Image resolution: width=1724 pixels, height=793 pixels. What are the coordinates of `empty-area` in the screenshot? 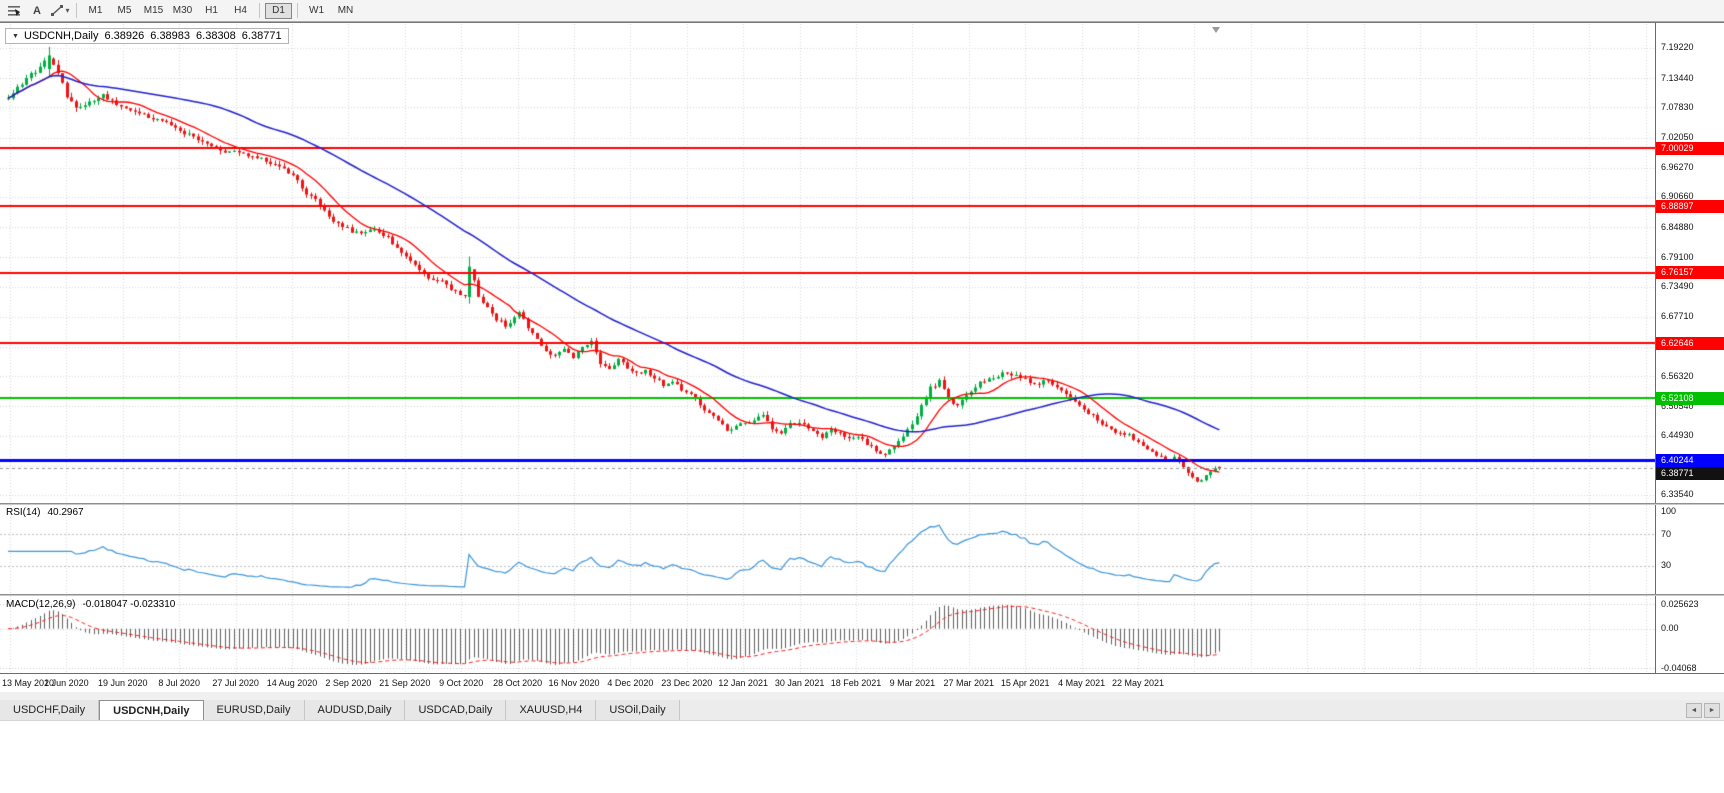 It's located at (862, 757).